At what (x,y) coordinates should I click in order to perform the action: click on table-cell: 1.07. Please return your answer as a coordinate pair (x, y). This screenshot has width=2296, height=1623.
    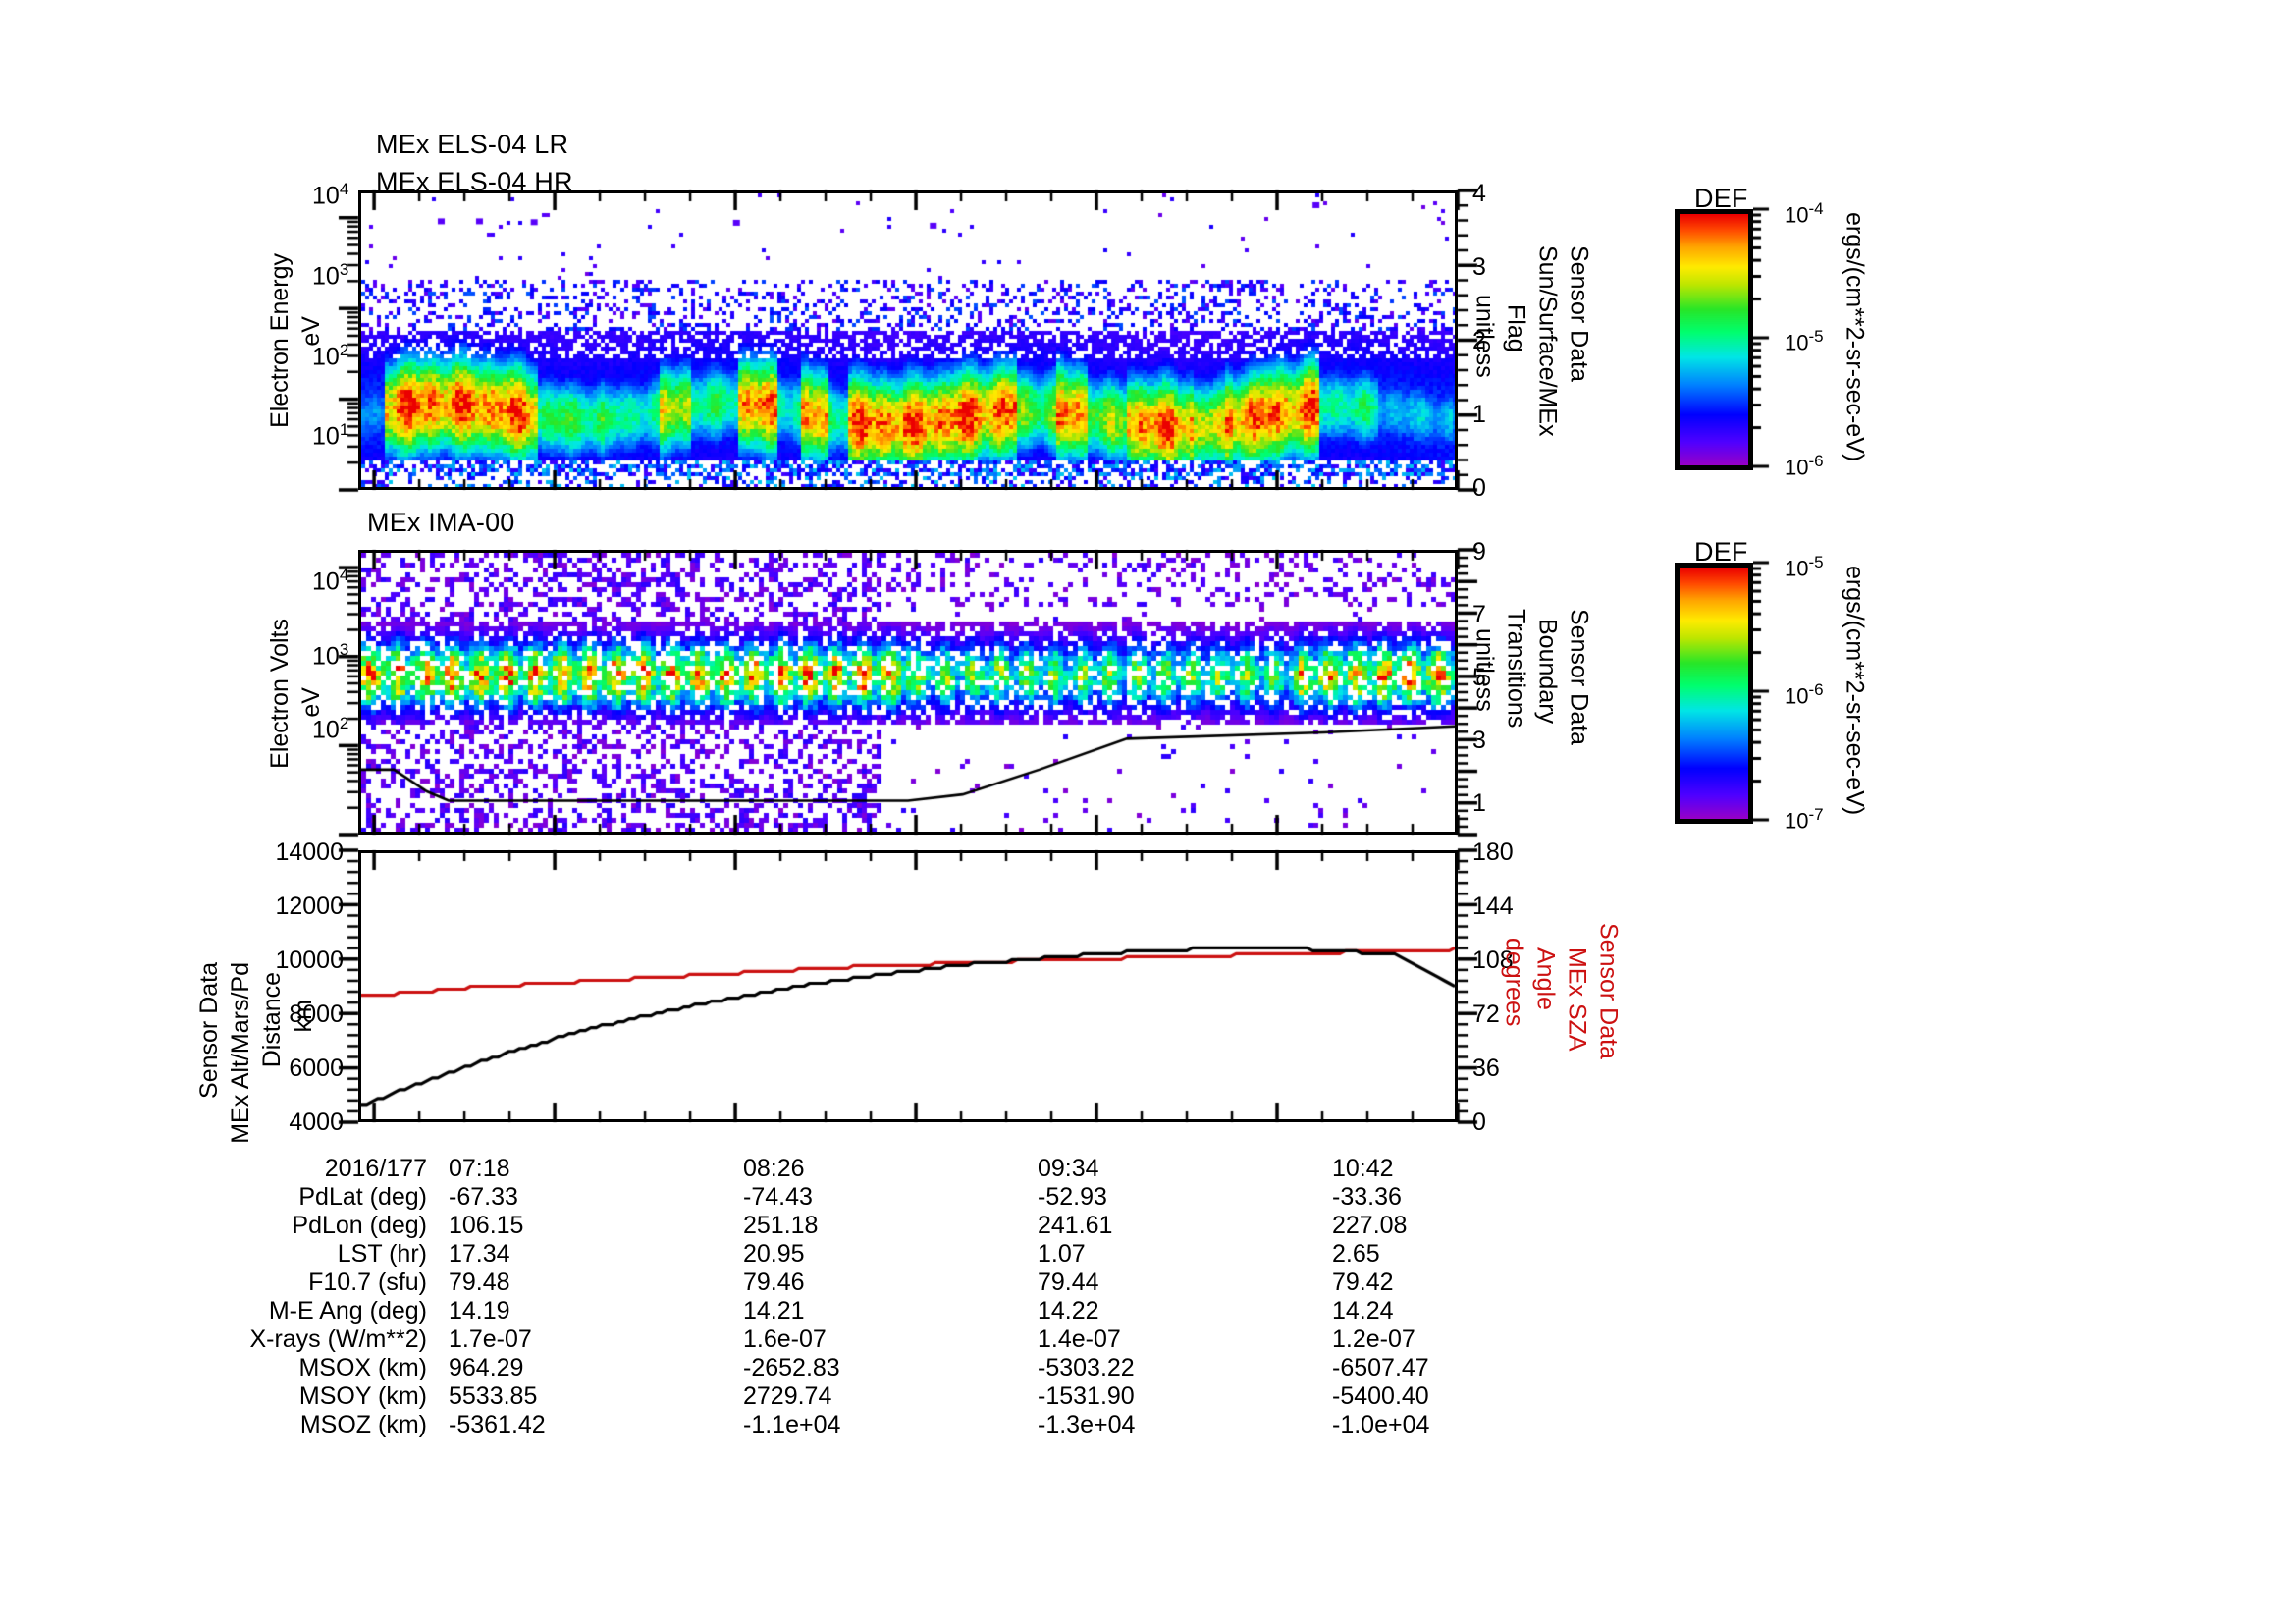
    Looking at the image, I should click on (1062, 1254).